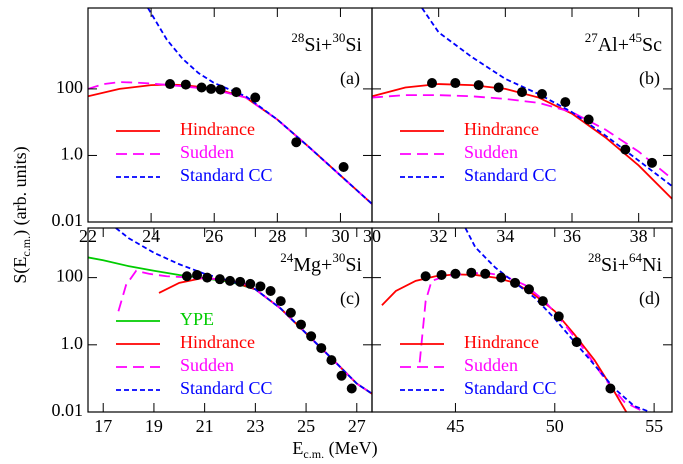  Describe the element at coordinates (154, 426) in the screenshot. I see `x-tick-label: 19` at that location.